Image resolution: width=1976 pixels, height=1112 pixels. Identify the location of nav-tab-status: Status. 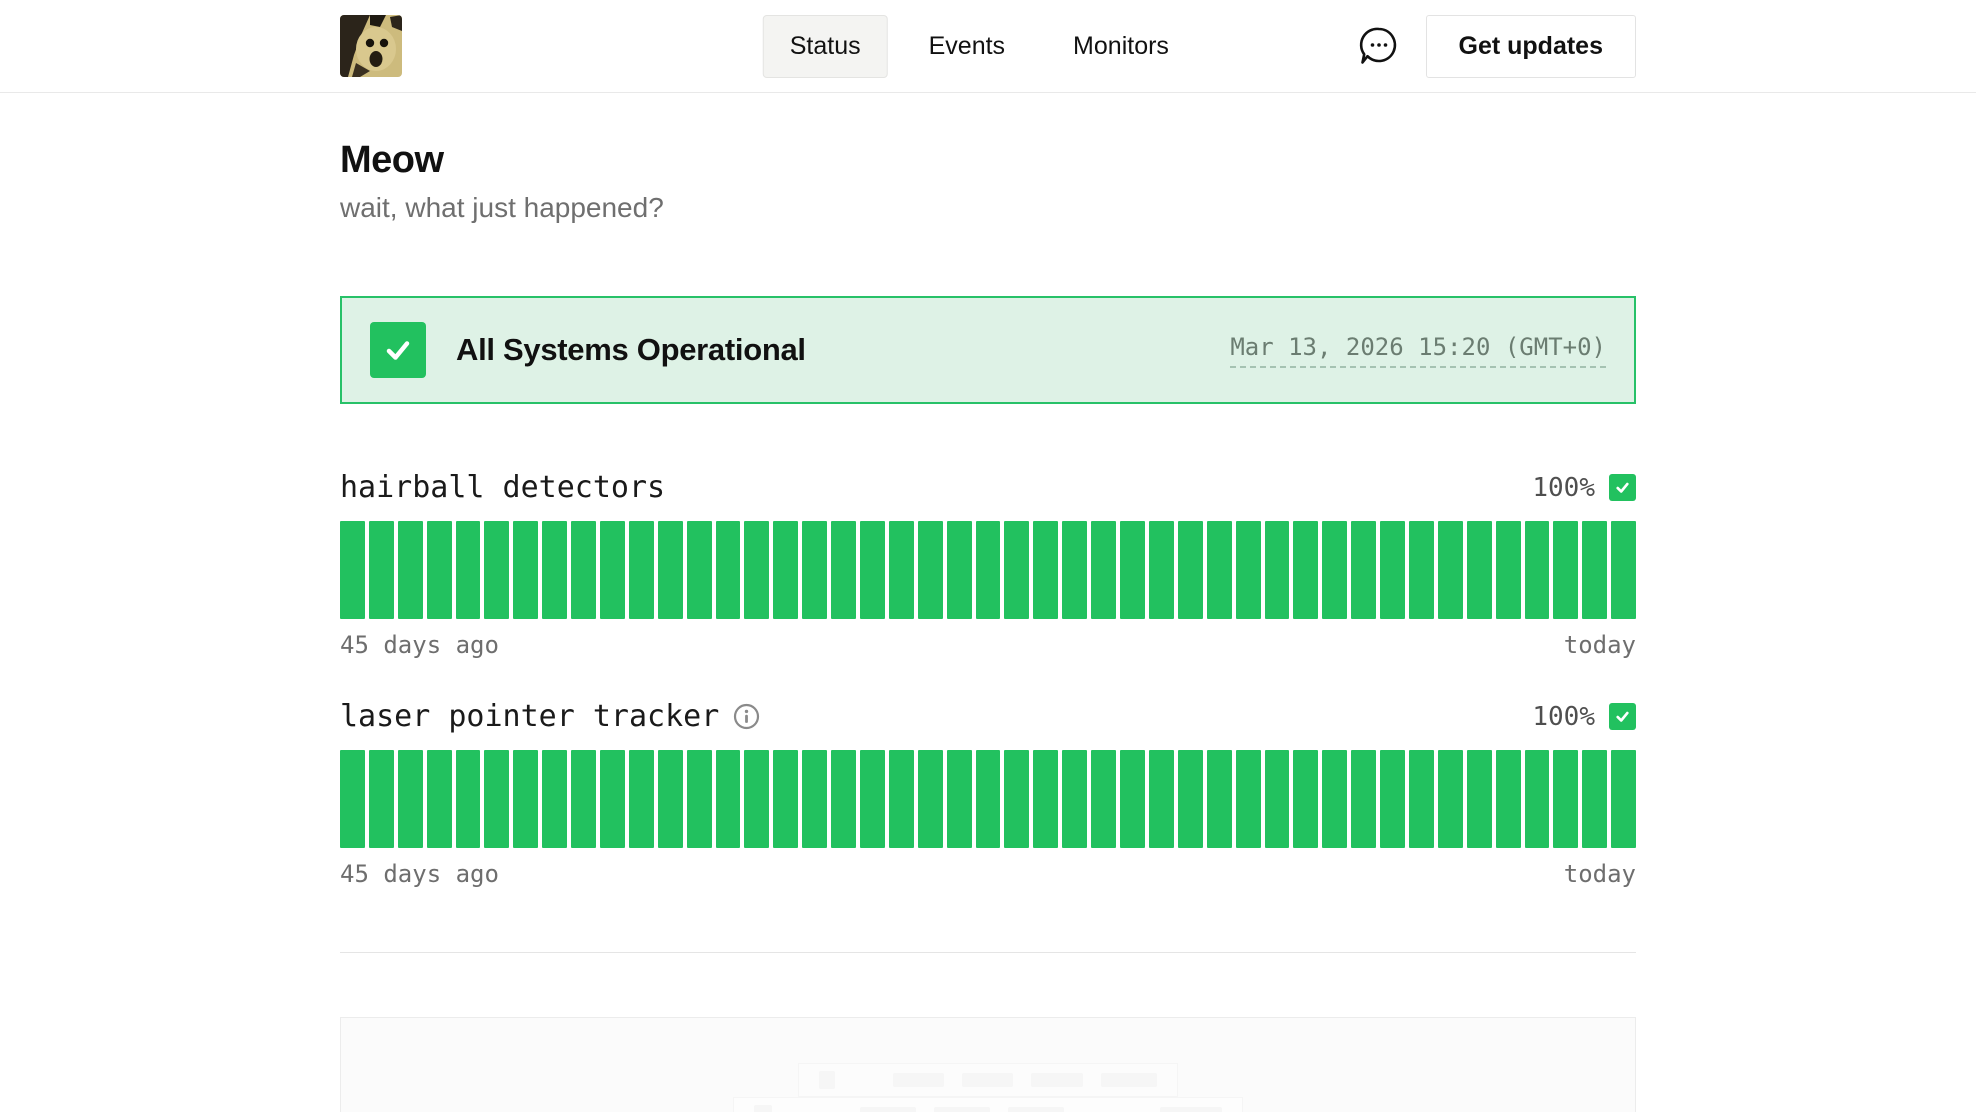
(825, 46).